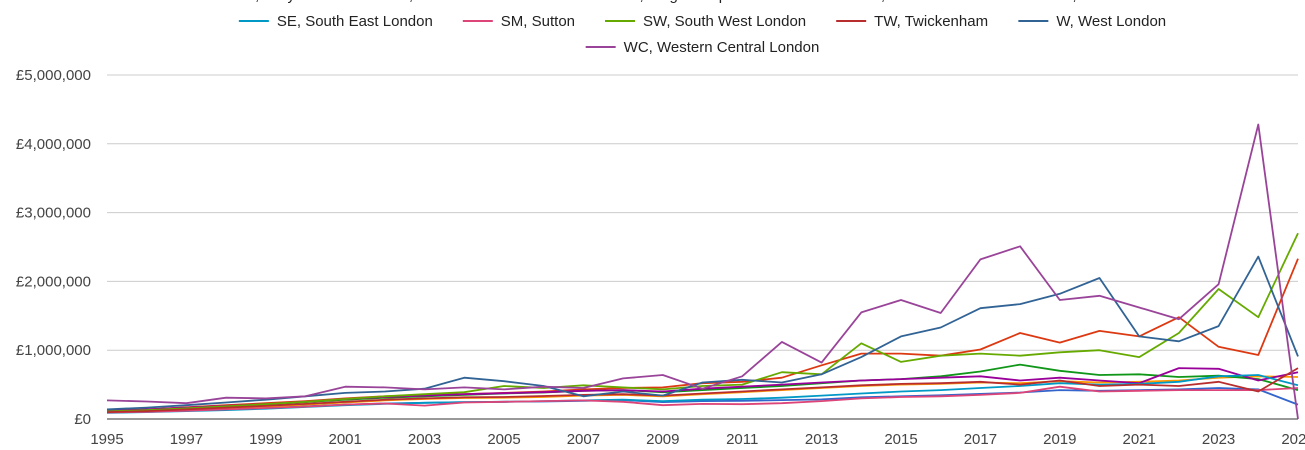 The width and height of the screenshot is (1305, 450). What do you see at coordinates (265, 439) in the screenshot?
I see `x-tick-label: 1999` at bounding box center [265, 439].